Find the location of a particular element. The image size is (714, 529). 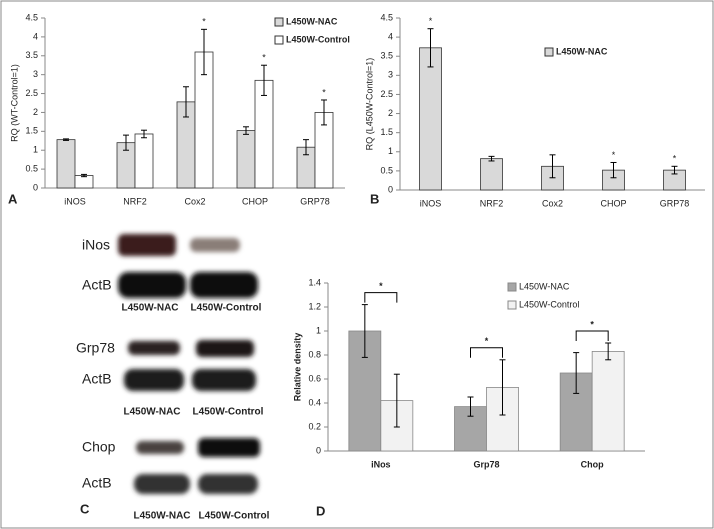

x-tick-label: iNos is located at coordinates (381, 464).